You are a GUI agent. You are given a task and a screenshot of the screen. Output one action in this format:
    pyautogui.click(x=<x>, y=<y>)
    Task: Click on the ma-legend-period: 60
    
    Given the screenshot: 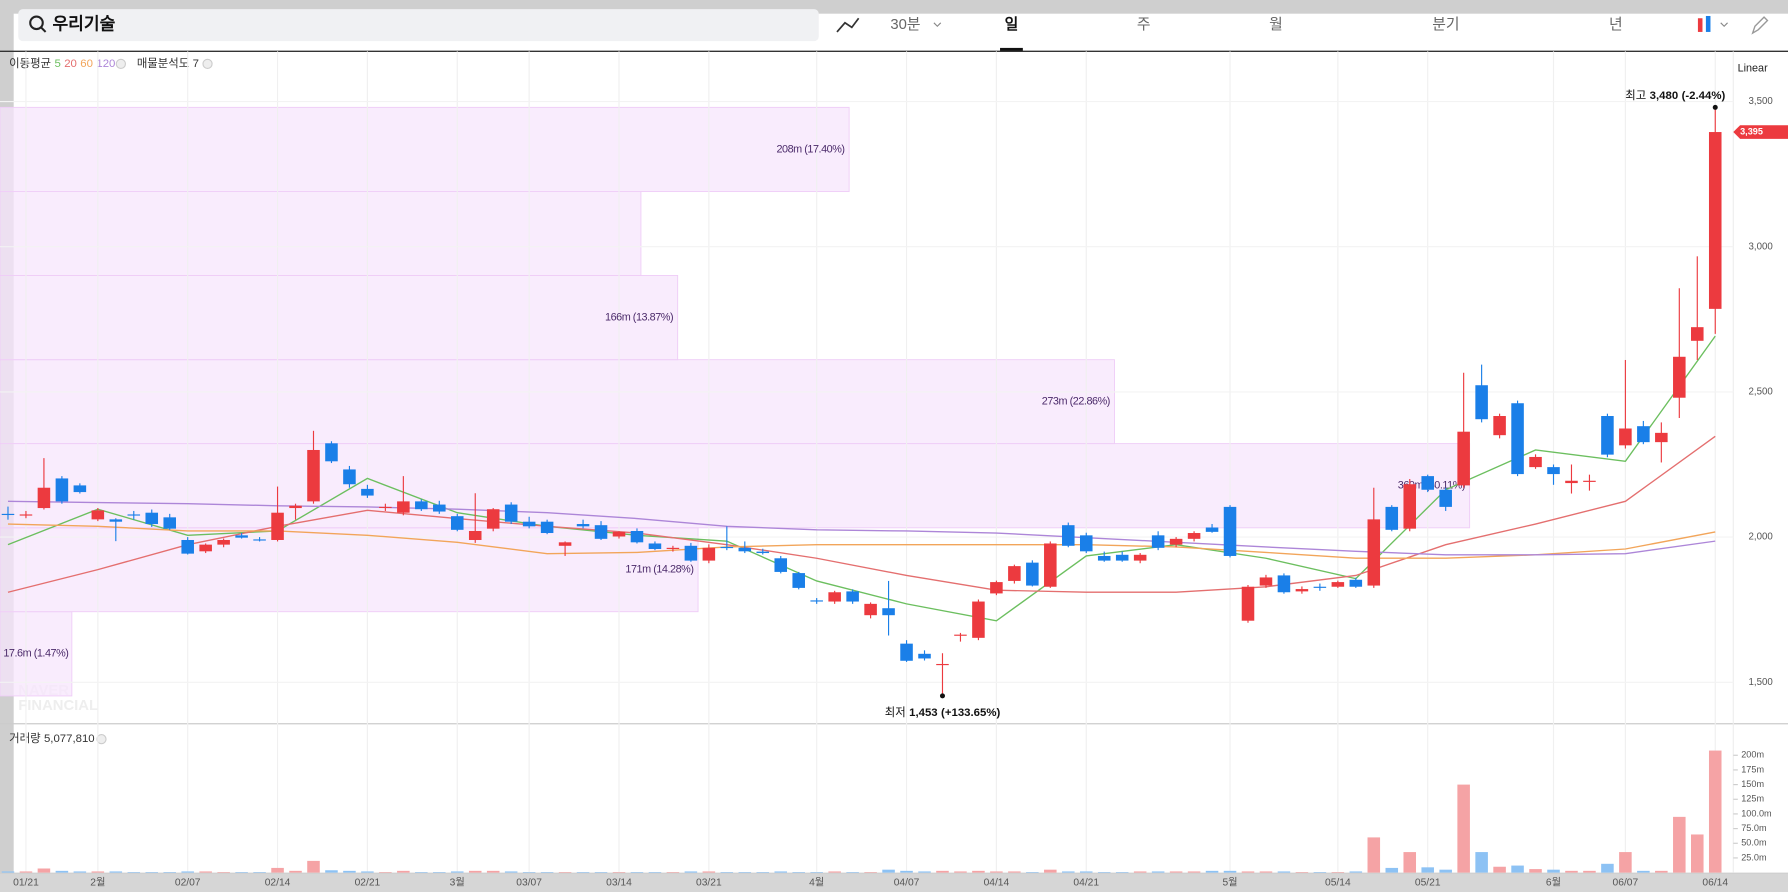 What is the action you would take?
    pyautogui.click(x=86, y=64)
    